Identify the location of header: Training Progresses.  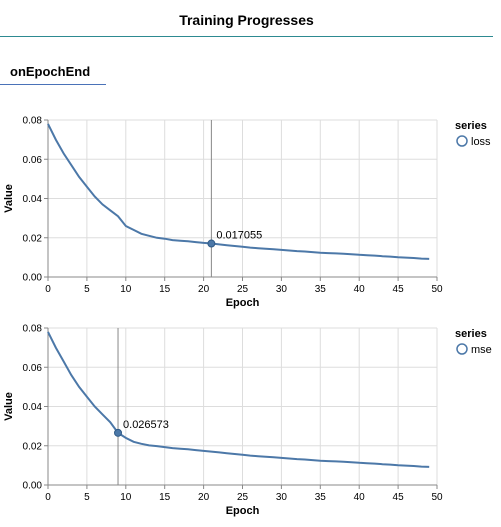
(246, 18).